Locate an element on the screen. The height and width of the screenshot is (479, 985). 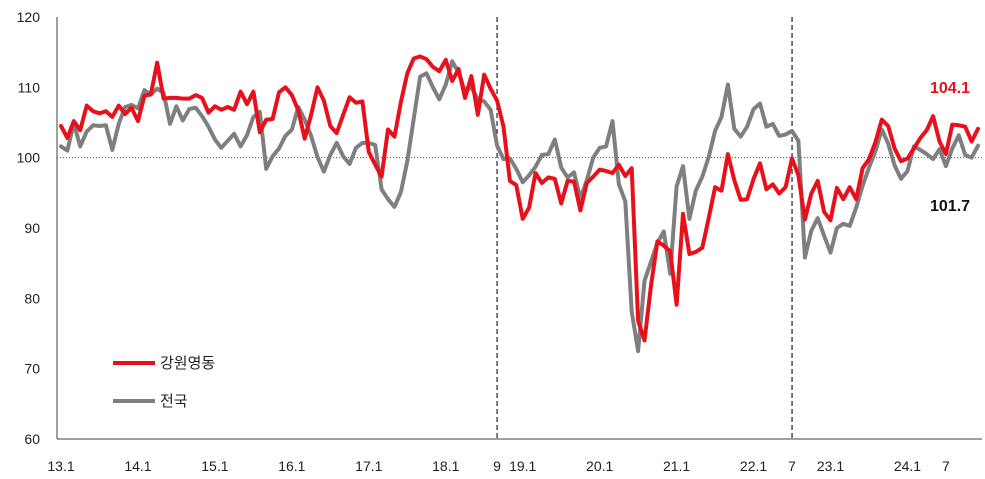
y-tick-label: 110 is located at coordinates (29, 87).